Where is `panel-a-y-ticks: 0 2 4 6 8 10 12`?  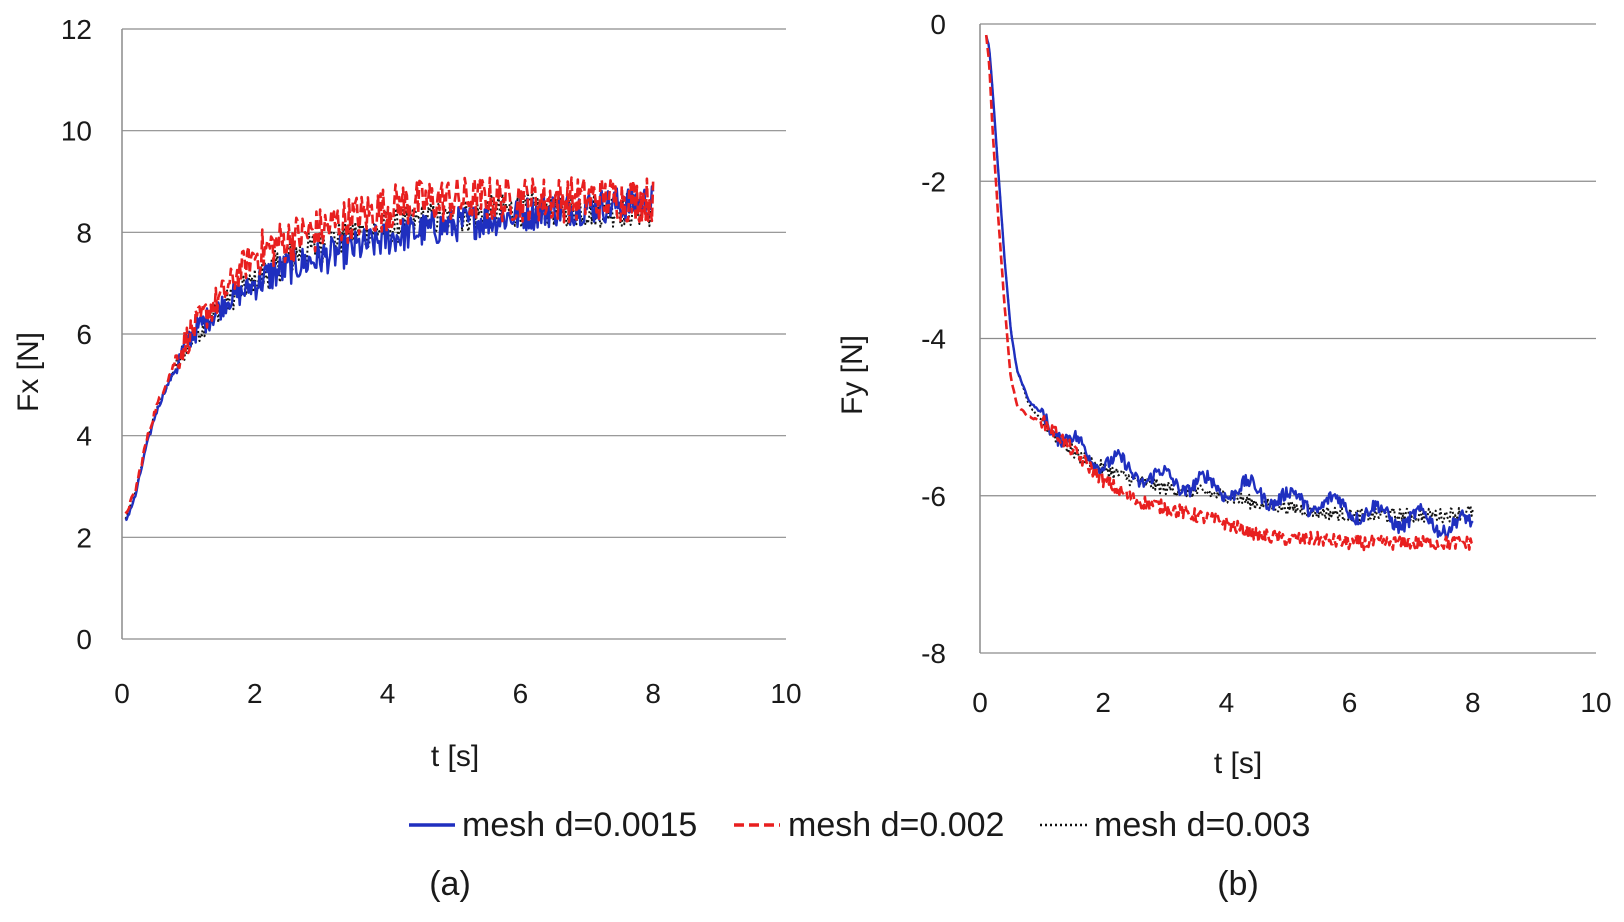
panel-a-y-ticks: 0 2 4 6 8 10 12 is located at coordinates (76, 334).